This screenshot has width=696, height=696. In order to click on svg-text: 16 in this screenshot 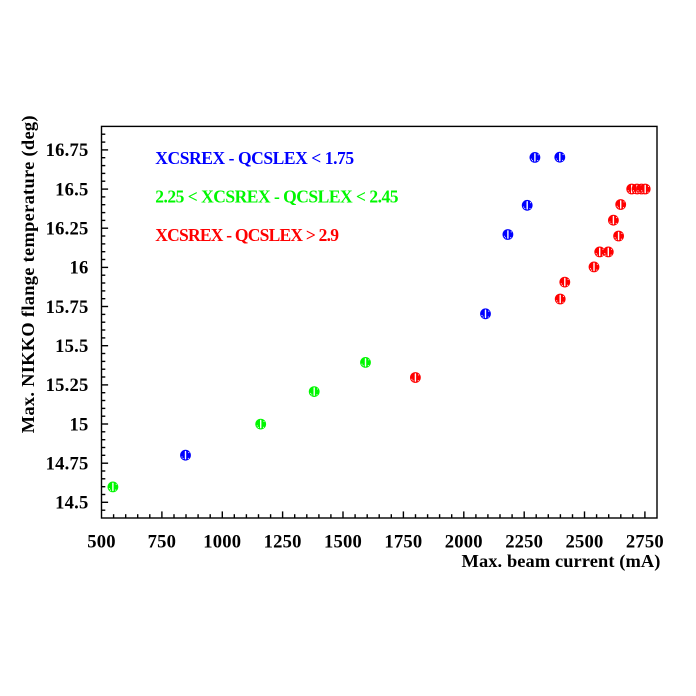, I will do `click(79, 268)`.